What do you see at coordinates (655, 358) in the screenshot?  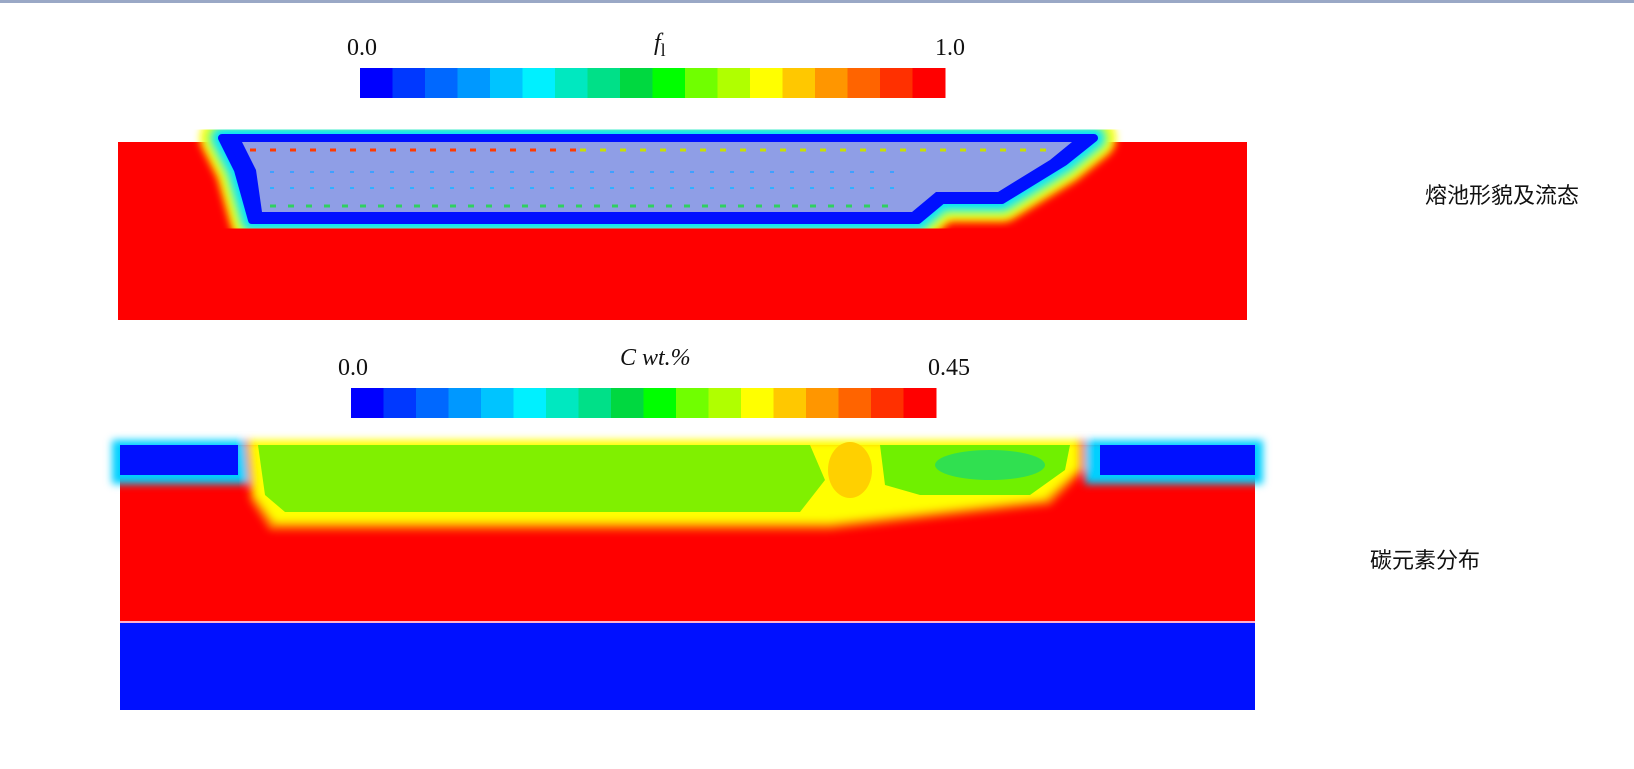 I see `colorbar-symbol: C wt.%` at bounding box center [655, 358].